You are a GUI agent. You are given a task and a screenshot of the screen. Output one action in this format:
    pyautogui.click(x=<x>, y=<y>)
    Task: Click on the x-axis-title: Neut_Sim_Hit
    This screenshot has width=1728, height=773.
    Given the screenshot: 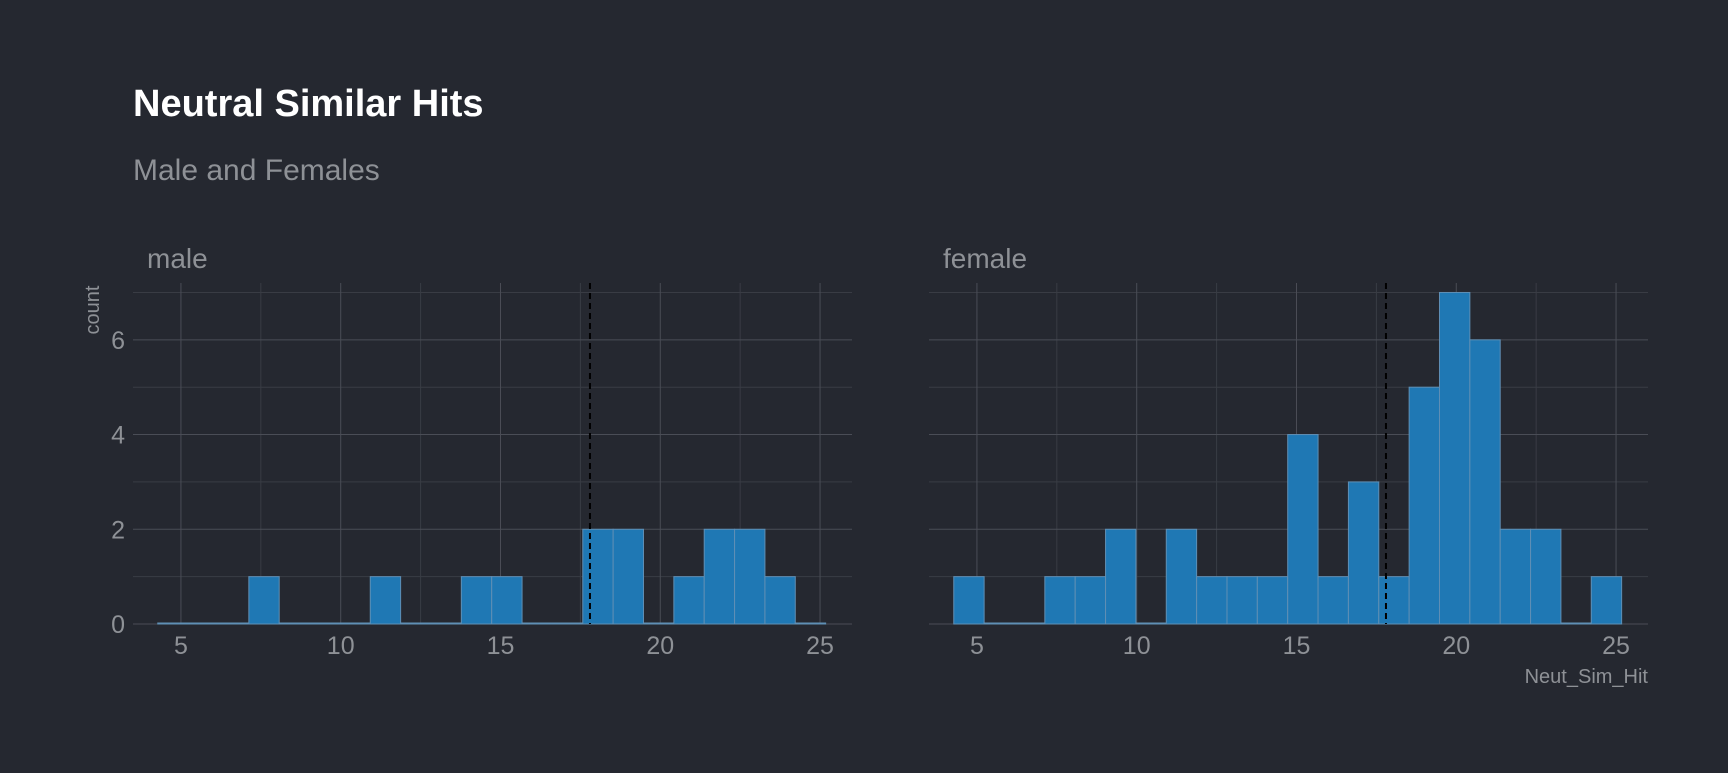 What is the action you would take?
    pyautogui.click(x=1587, y=677)
    